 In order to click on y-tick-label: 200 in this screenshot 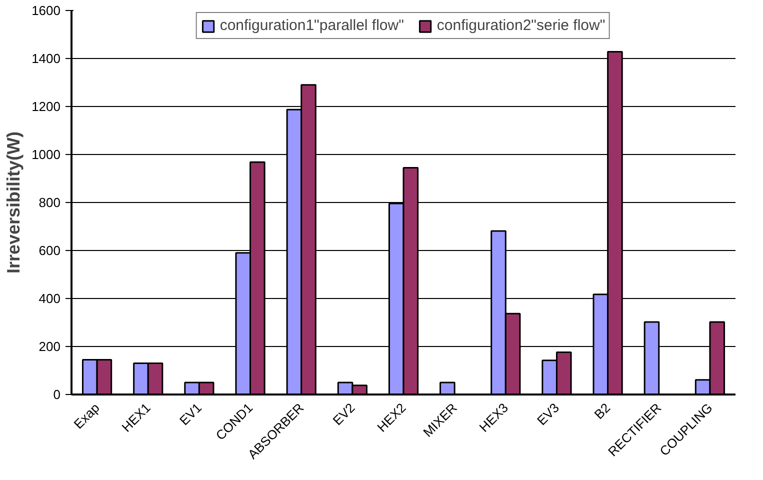, I will do `click(49, 346)`.